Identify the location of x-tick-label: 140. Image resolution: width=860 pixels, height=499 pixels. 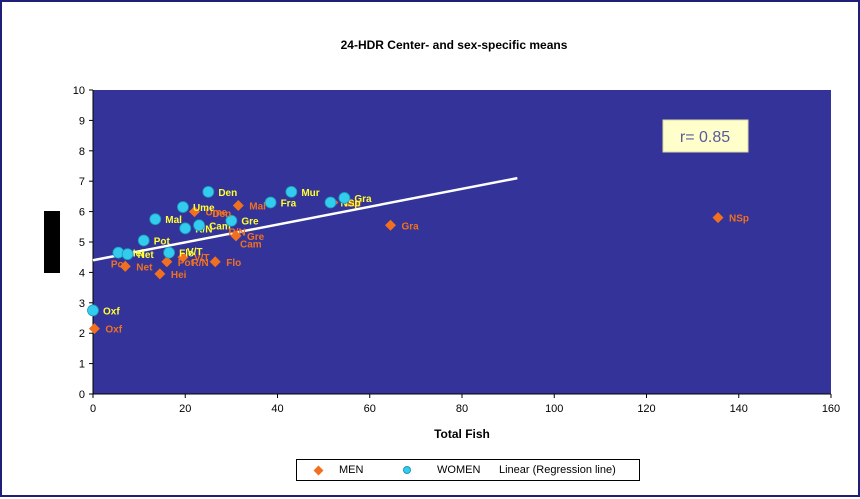
(739, 409).